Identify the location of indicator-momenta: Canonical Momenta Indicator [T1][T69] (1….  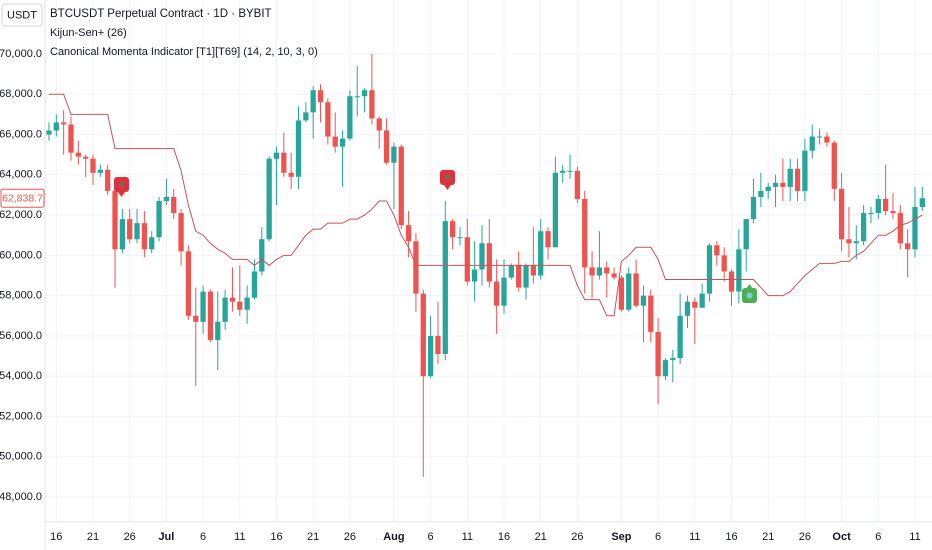
(184, 52).